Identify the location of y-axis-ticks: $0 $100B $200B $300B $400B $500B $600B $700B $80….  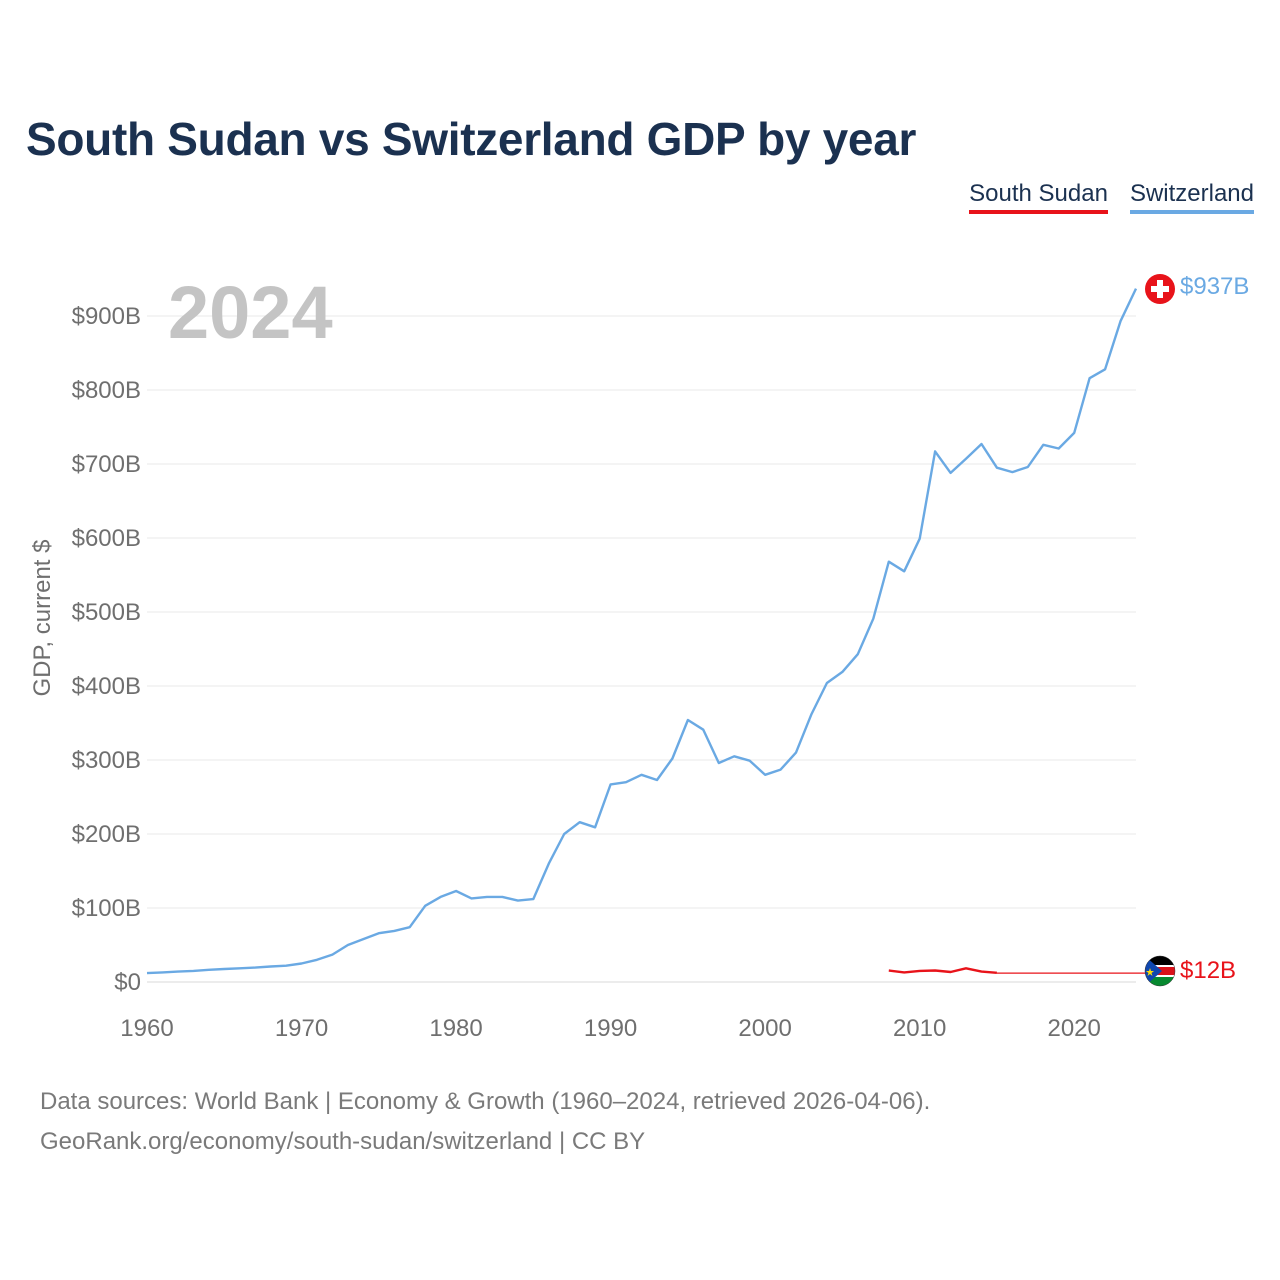
(106, 649).